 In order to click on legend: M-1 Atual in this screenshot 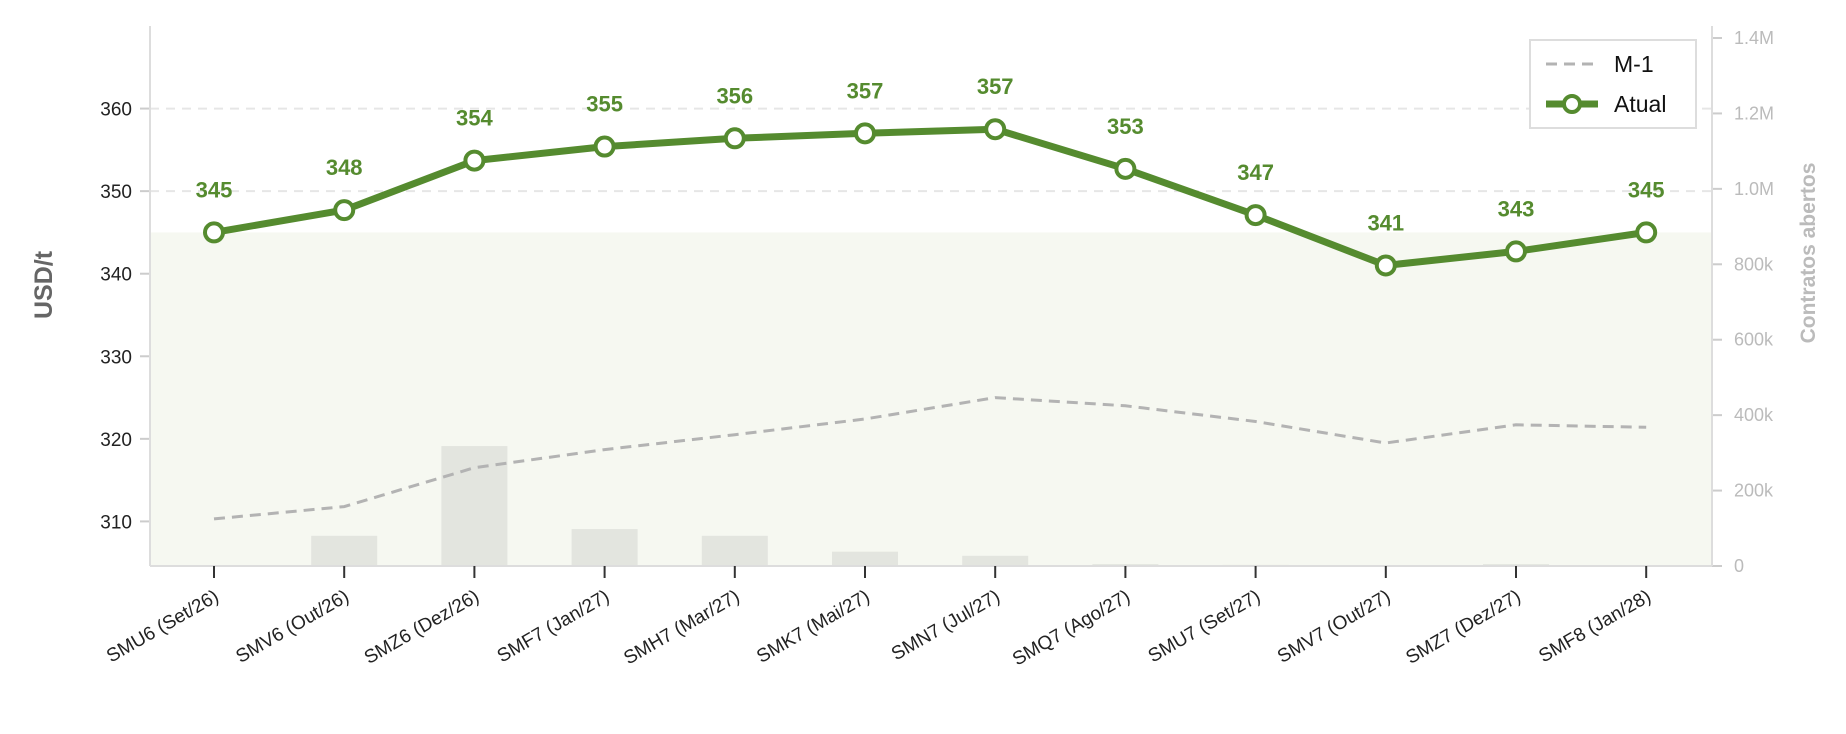, I will do `click(1613, 84)`.